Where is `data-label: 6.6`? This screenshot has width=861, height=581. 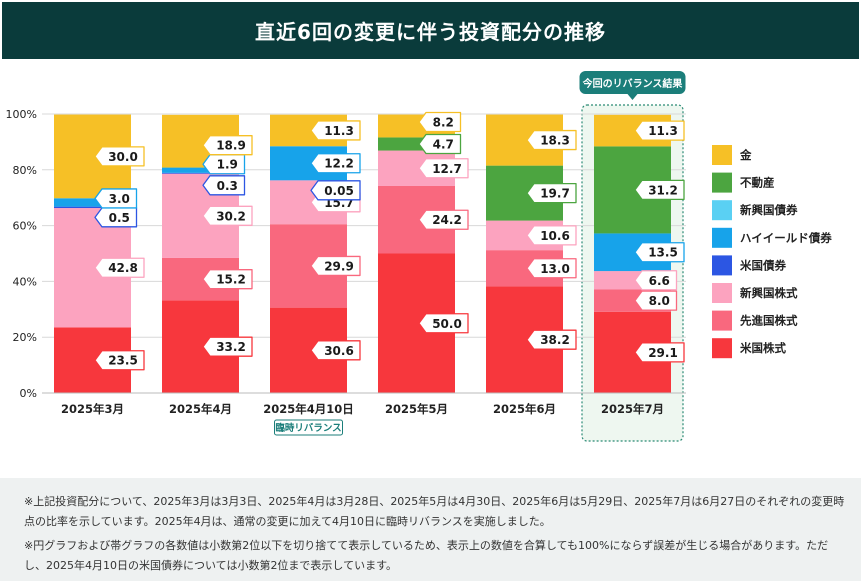
data-label: 6.6 is located at coordinates (656, 280).